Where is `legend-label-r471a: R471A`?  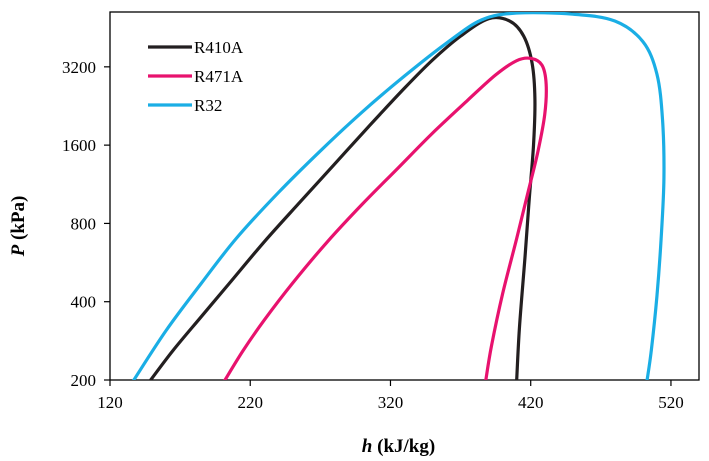
legend-label-r471a: R471A is located at coordinates (219, 76).